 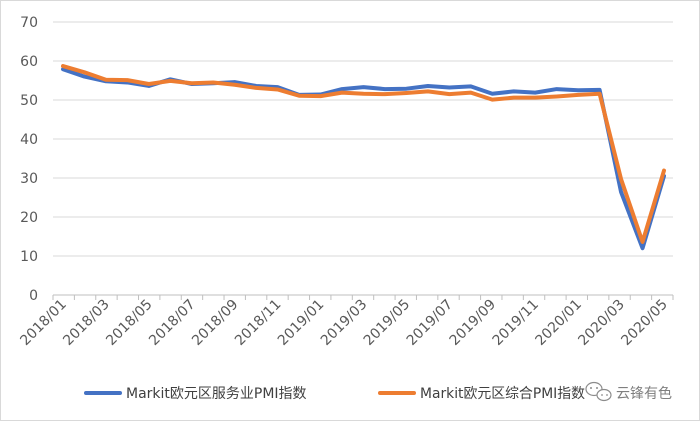 What do you see at coordinates (29, 257) in the screenshot?
I see `y-tick-label: 10` at bounding box center [29, 257].